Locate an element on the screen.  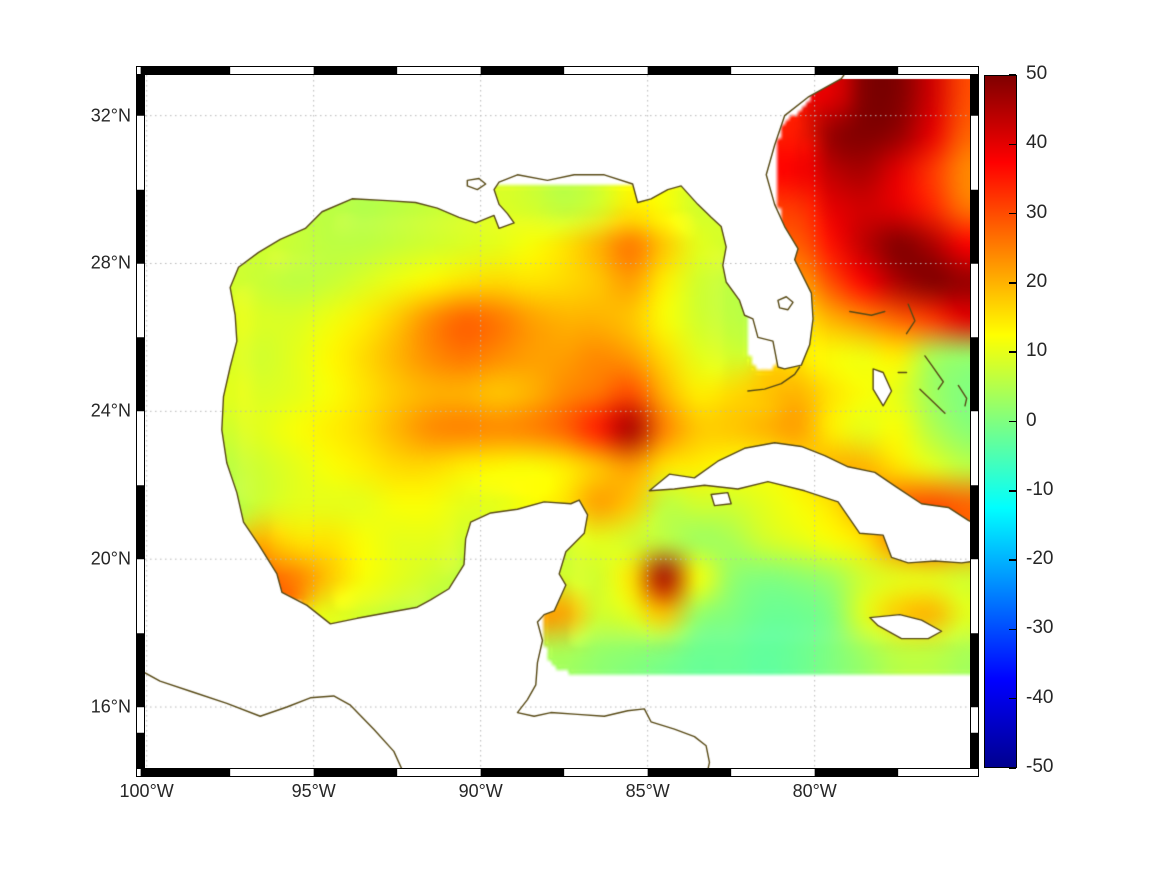
y-tick-label: 24°N is located at coordinates (110, 410).